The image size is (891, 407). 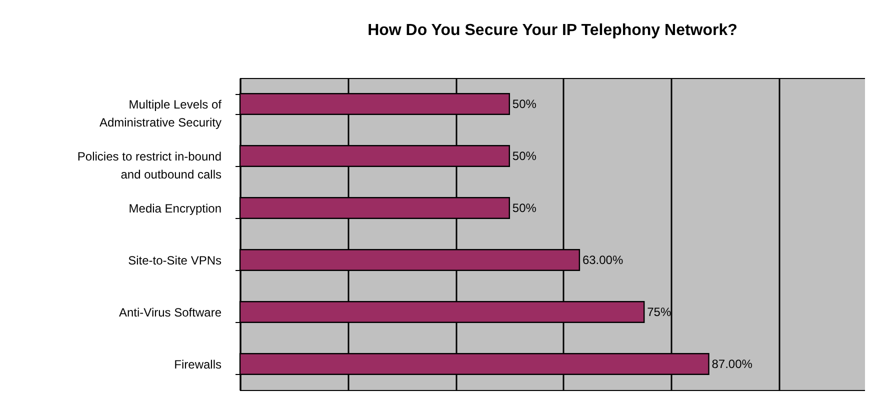 What do you see at coordinates (603, 260) in the screenshot?
I see `data-label: 63.00%` at bounding box center [603, 260].